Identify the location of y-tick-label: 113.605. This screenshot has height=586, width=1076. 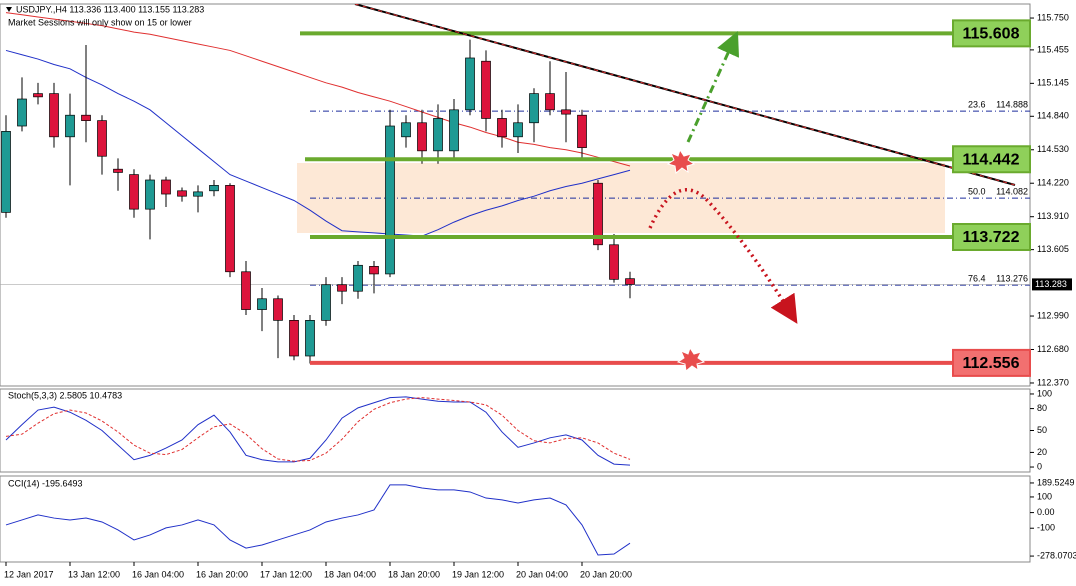
(1053, 249).